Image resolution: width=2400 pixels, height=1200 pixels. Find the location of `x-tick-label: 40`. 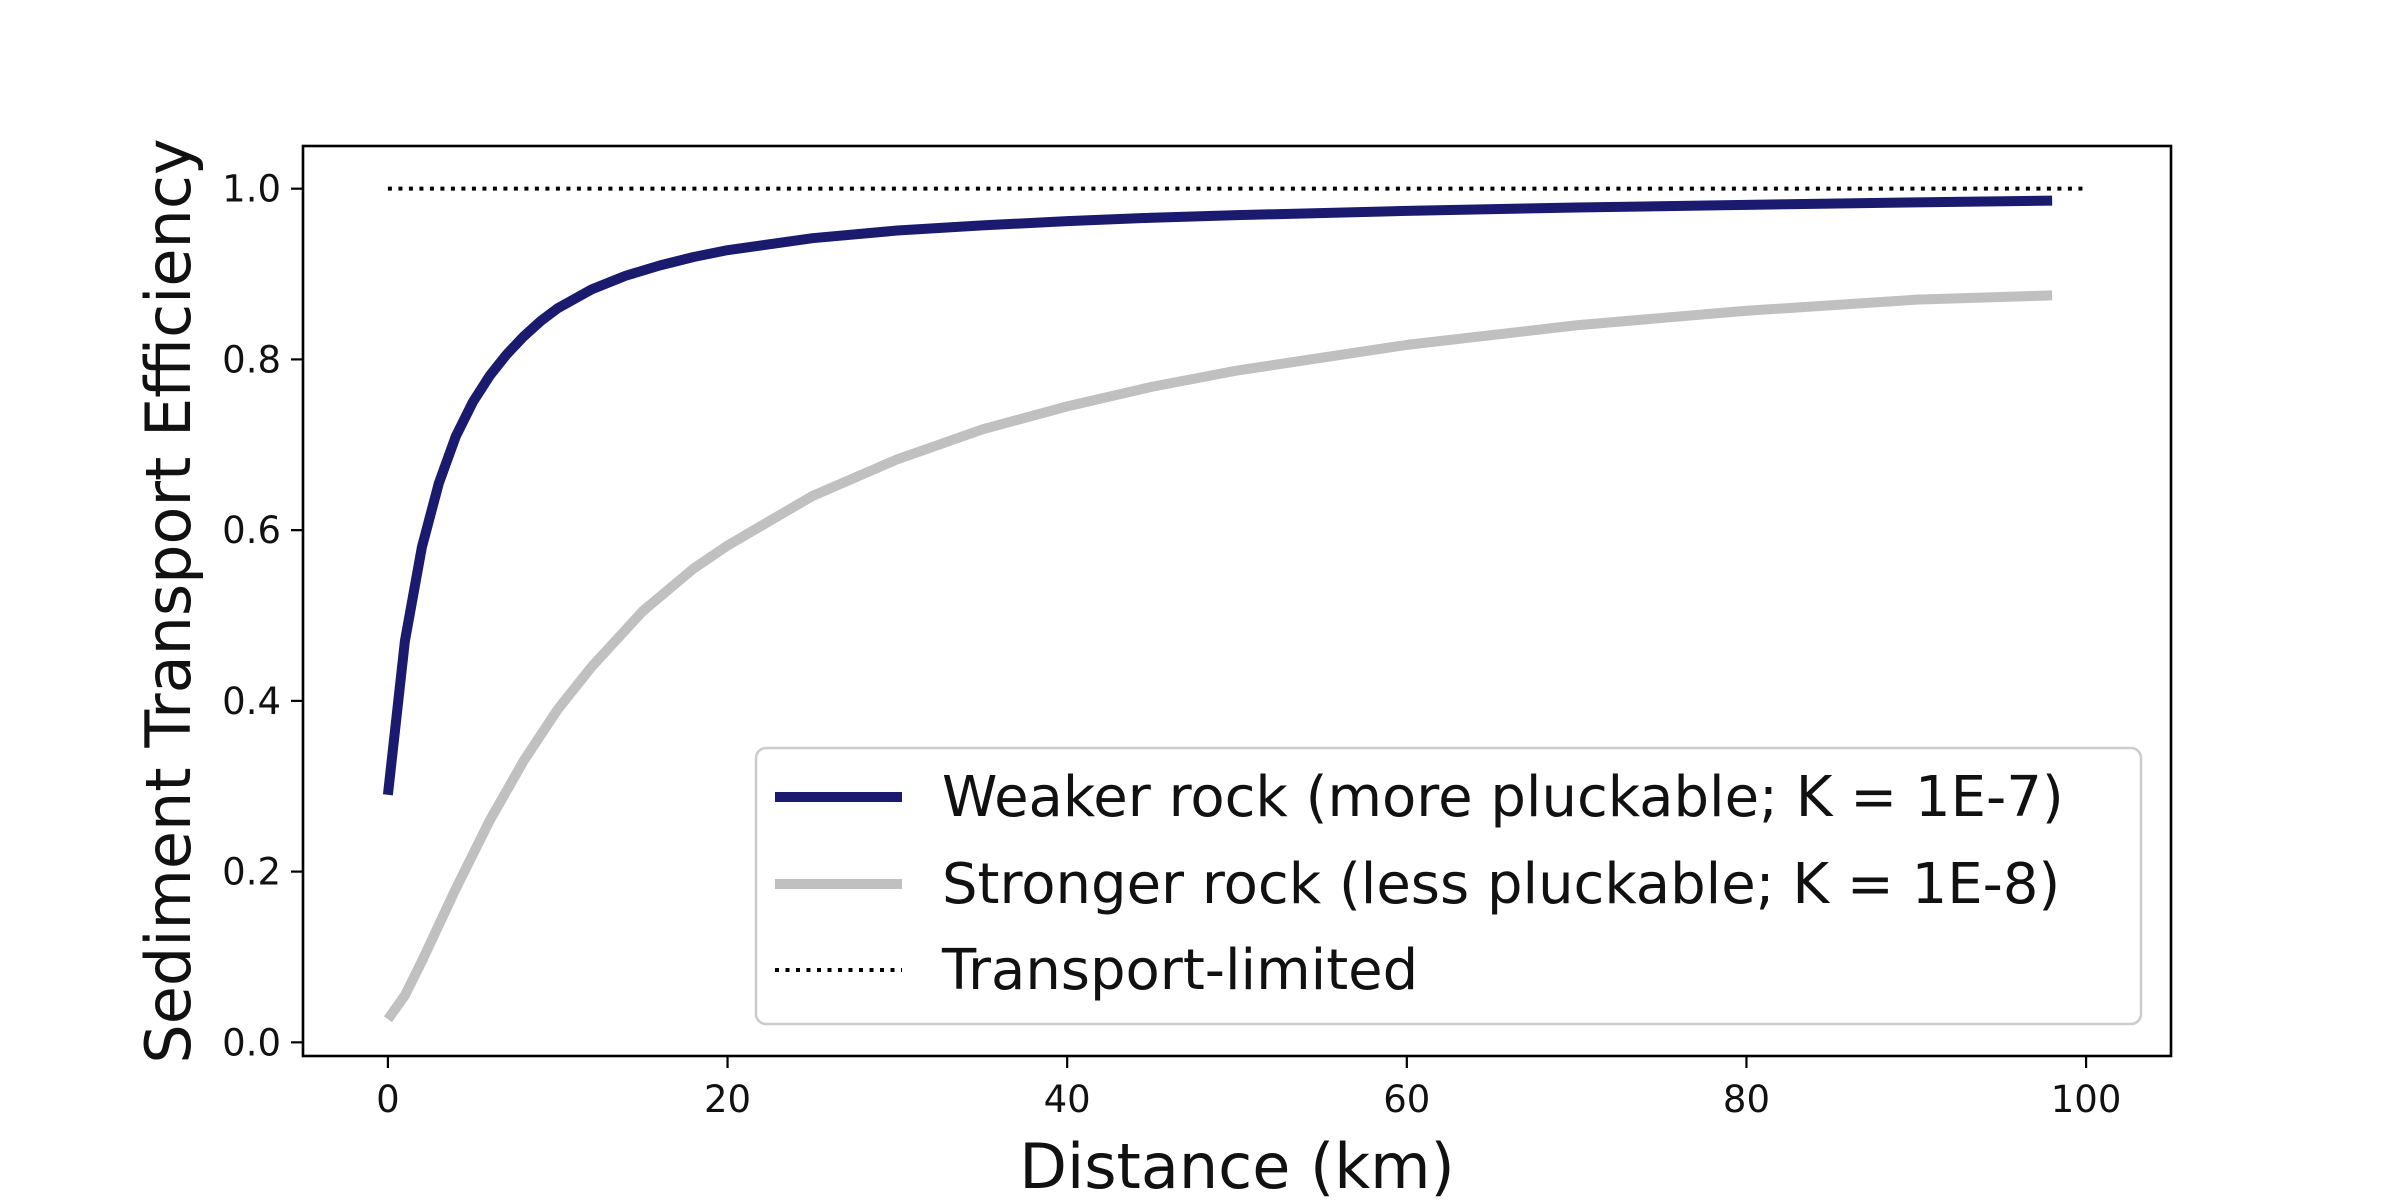

x-tick-label: 40 is located at coordinates (1067, 1099).